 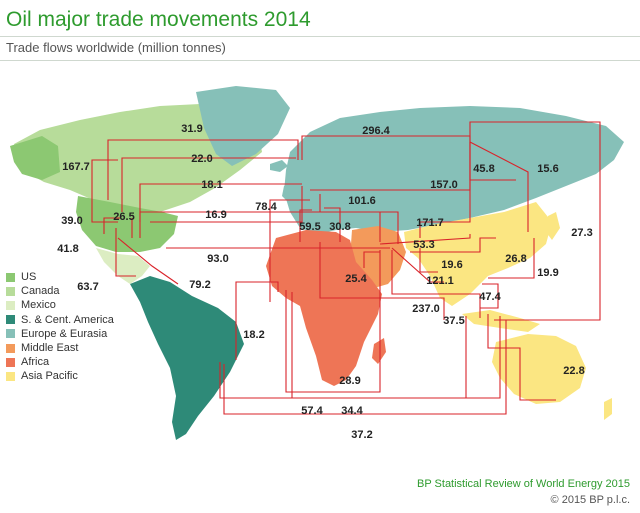 I want to click on flow-value-label: 15.6, so click(x=547, y=169).